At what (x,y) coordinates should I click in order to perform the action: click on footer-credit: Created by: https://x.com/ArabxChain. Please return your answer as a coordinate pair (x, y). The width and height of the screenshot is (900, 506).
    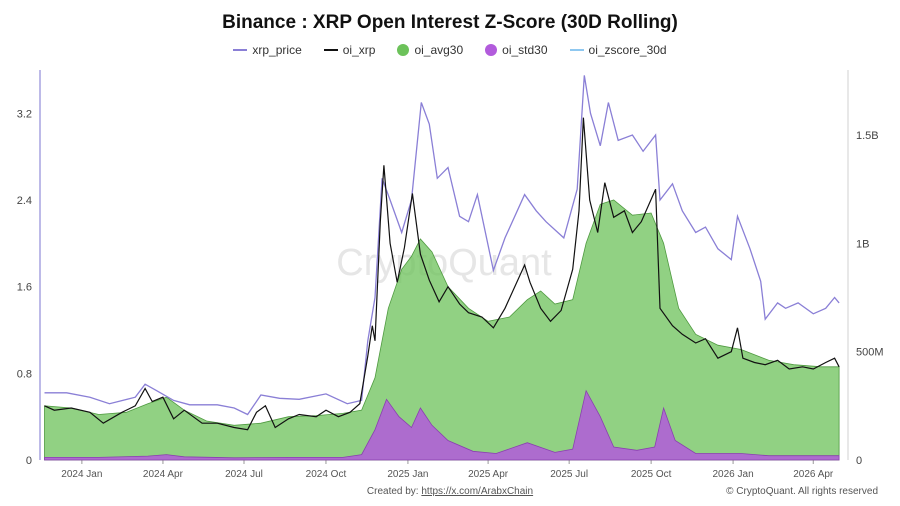
    Looking at the image, I should click on (450, 491).